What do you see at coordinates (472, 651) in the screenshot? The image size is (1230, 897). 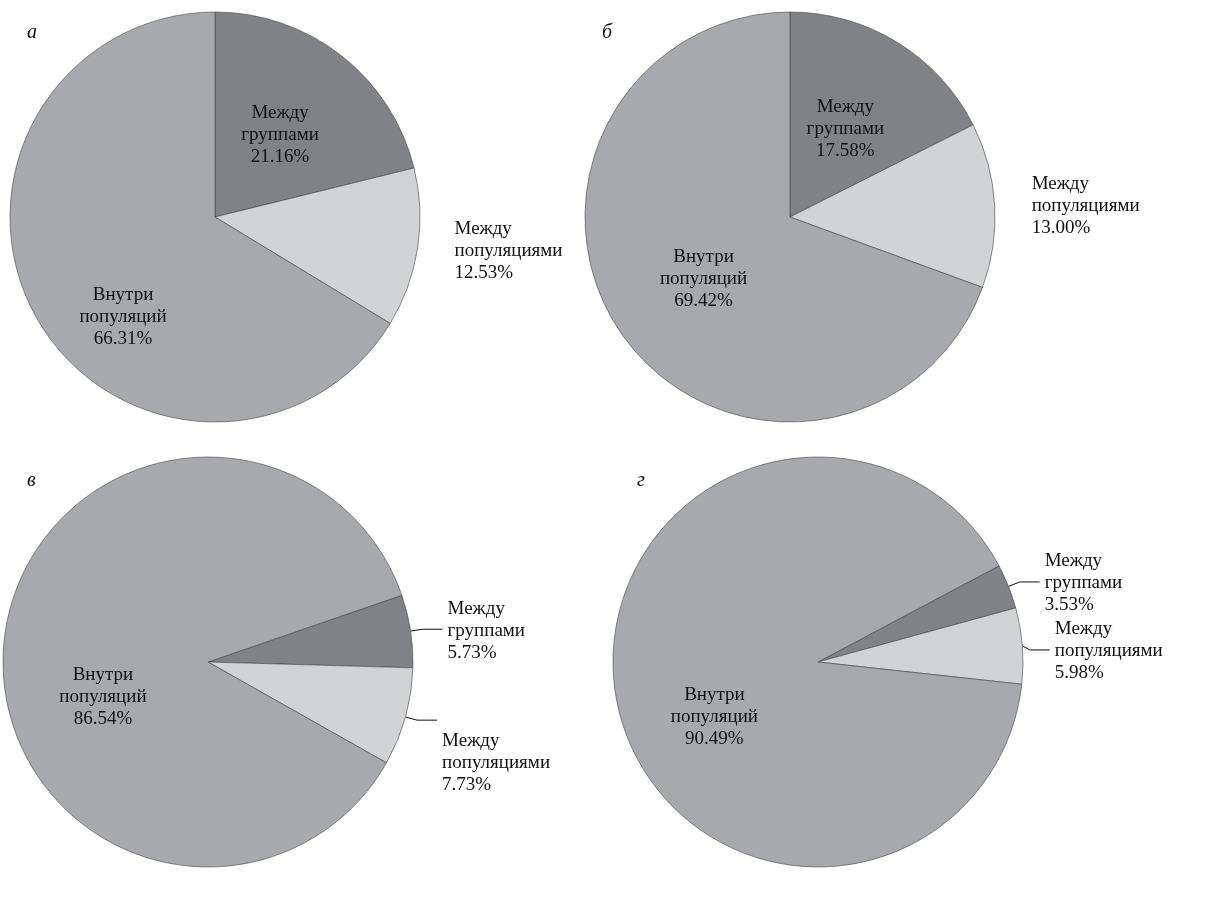 I see `data-label: 5.73%` at bounding box center [472, 651].